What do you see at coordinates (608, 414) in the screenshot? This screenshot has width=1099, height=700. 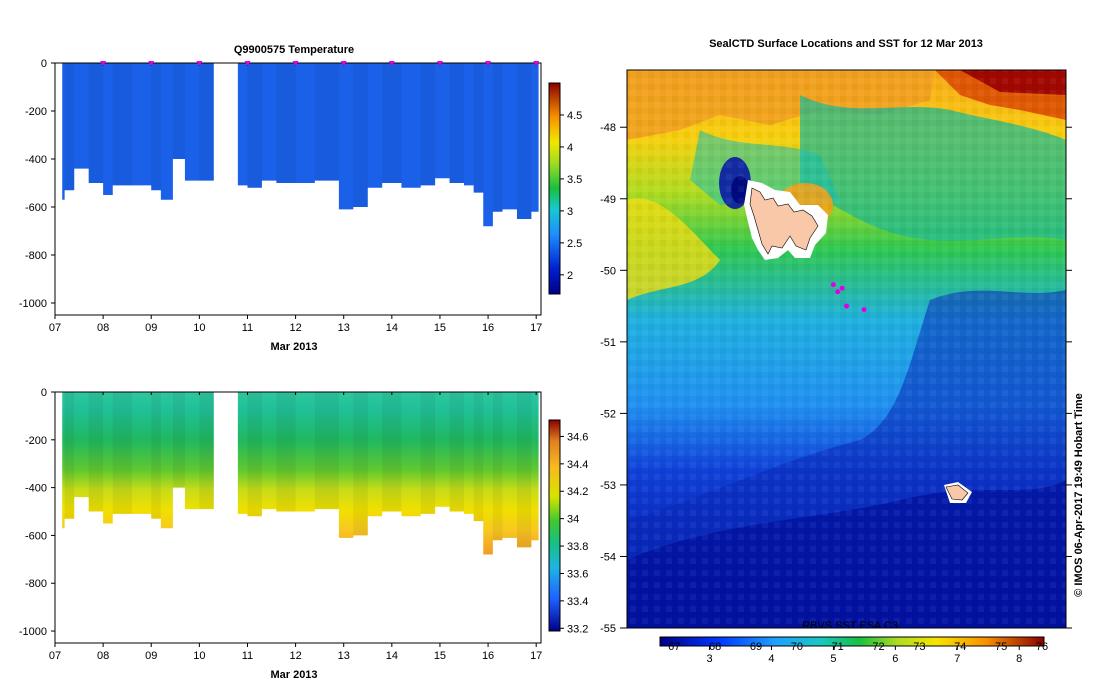 I see `map-y-tick-label: -52` at bounding box center [608, 414].